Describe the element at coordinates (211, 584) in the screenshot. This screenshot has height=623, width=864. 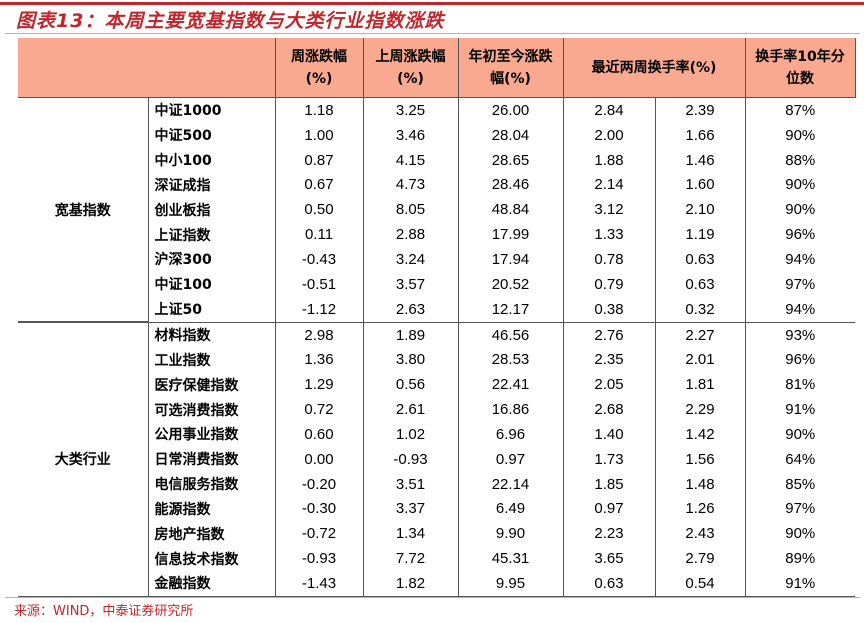
I see `index-name: 金融指数` at that location.